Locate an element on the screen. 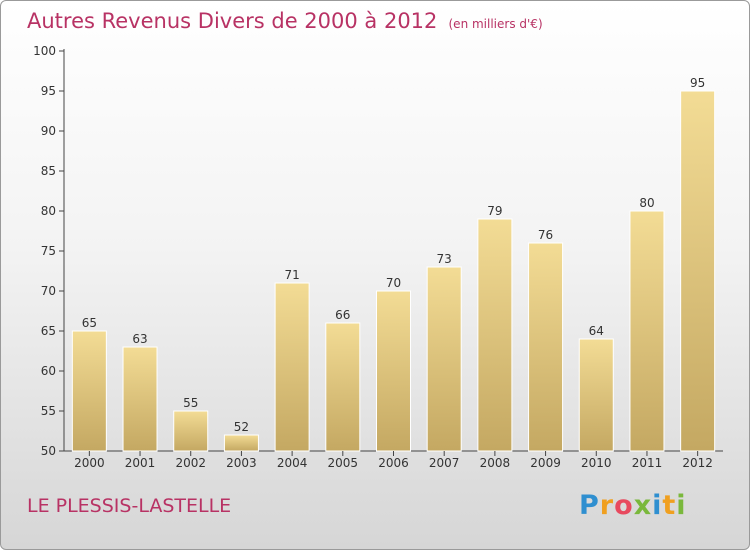 This screenshot has height=550, width=750. x-tick-label: 2002 is located at coordinates (190, 463).